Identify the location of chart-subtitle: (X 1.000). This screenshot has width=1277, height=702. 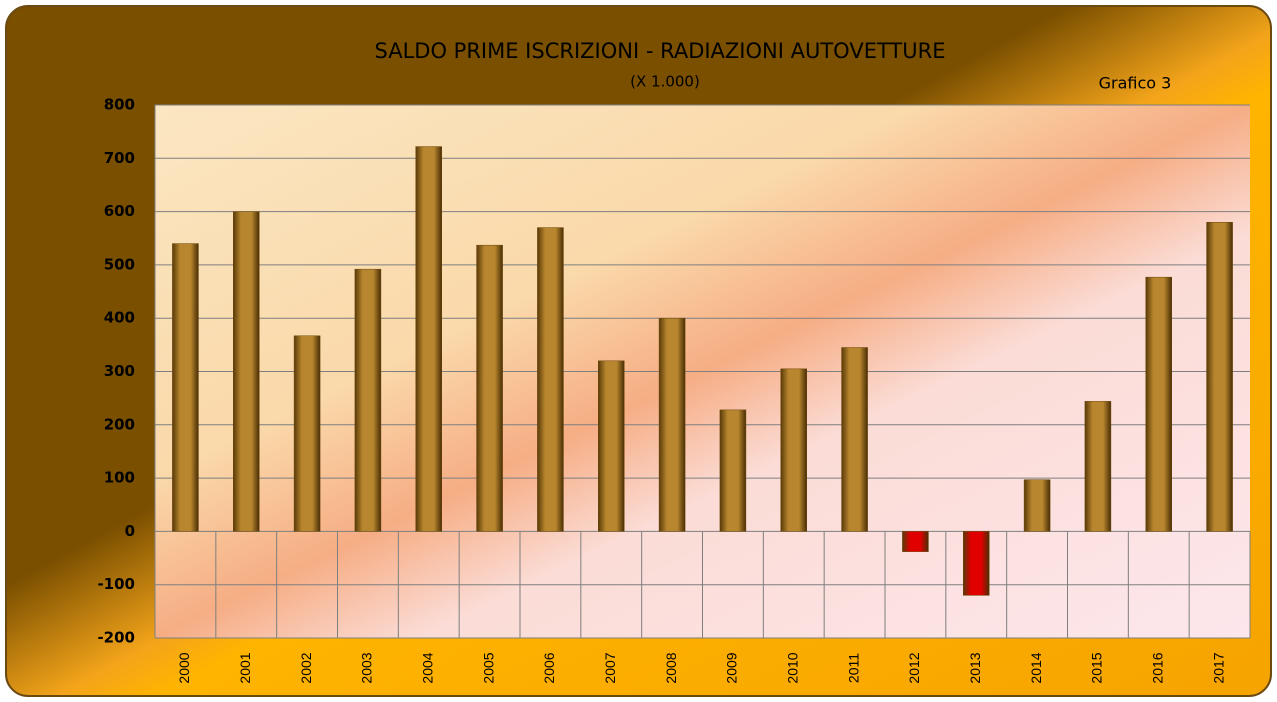
(665, 82).